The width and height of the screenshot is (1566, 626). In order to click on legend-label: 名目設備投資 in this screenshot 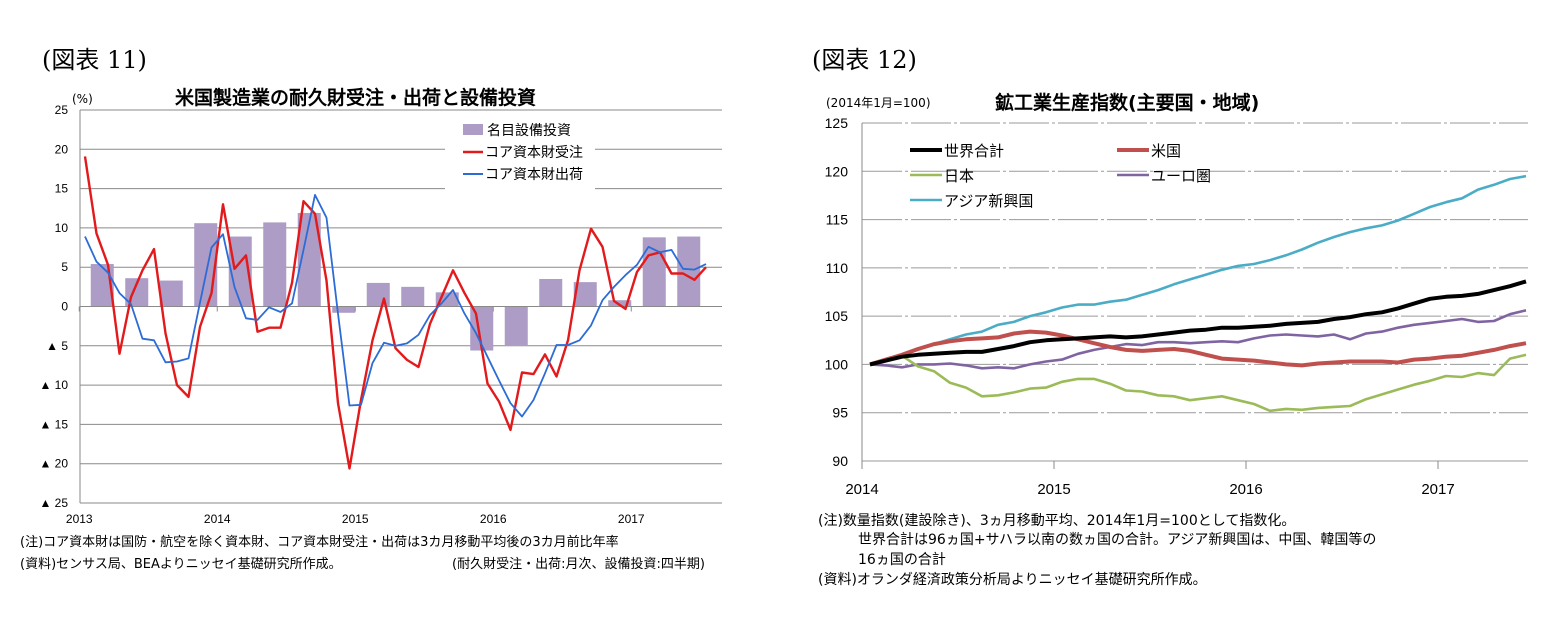, I will do `click(529, 131)`.